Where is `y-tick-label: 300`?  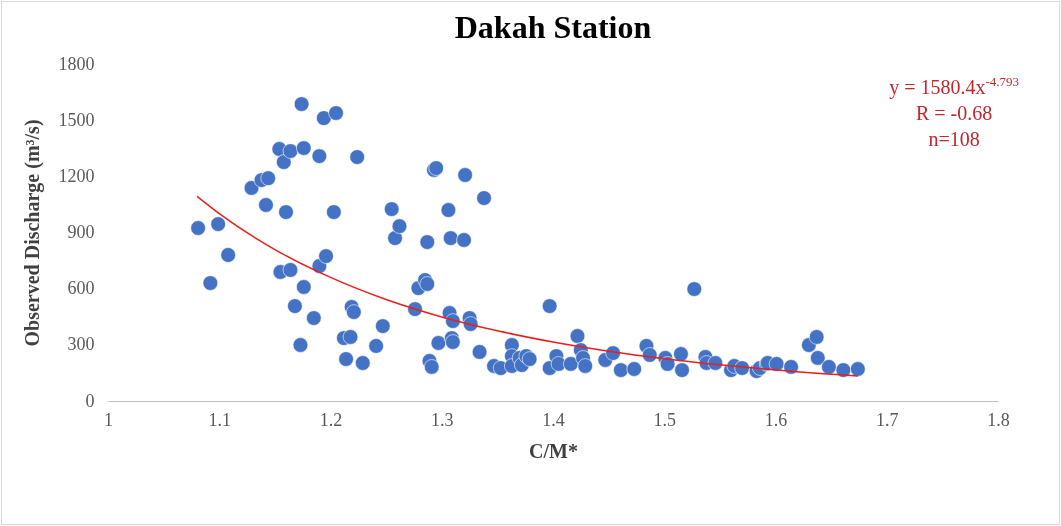 y-tick-label: 300 is located at coordinates (81, 344).